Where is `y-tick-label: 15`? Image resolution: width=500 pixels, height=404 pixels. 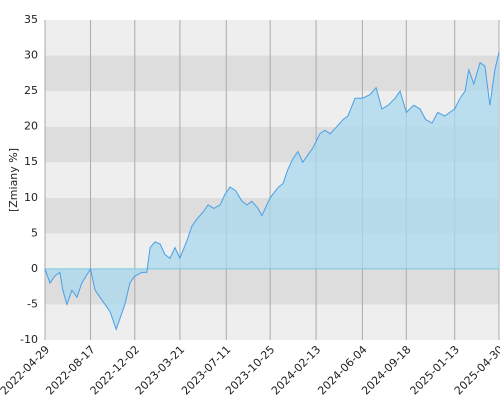
y-tick-label: 15 is located at coordinates (31, 161).